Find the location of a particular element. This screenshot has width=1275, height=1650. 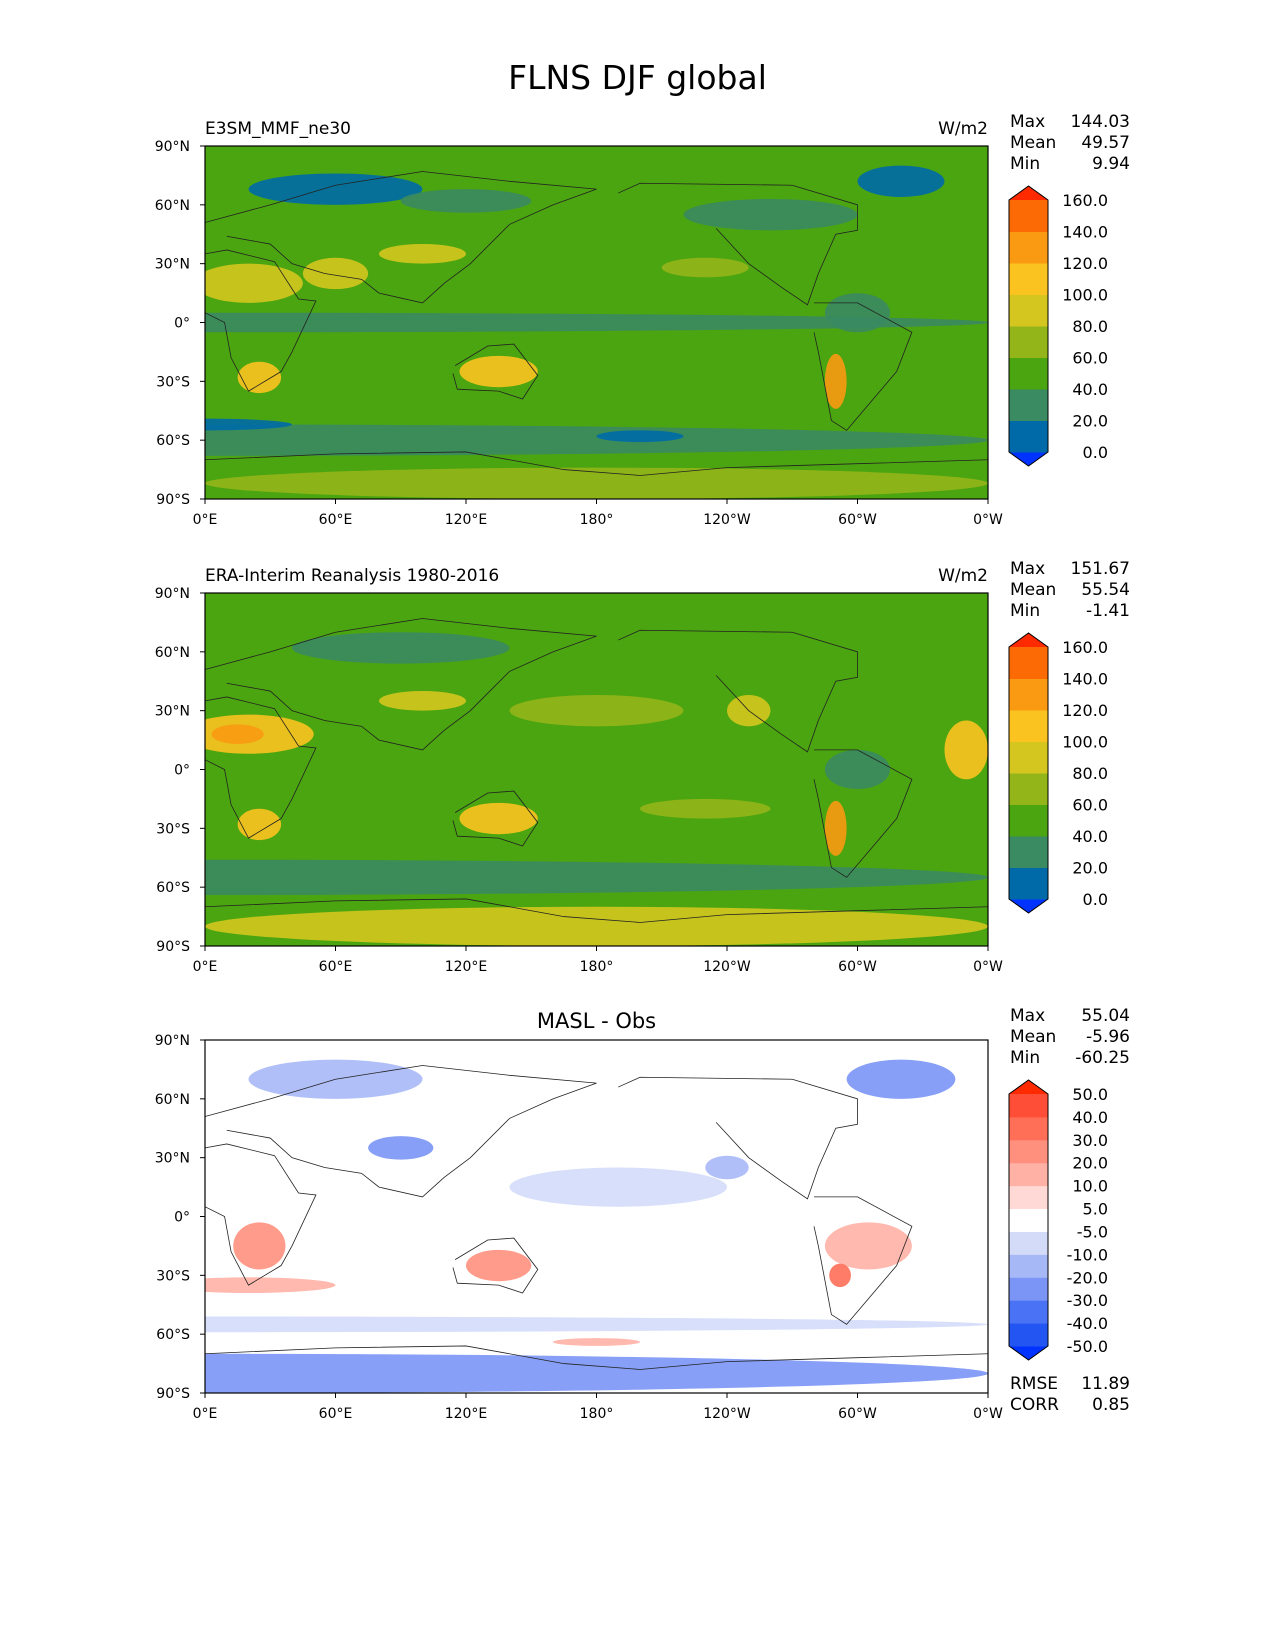

y-tick-label: 0° is located at coordinates (182, 1218).